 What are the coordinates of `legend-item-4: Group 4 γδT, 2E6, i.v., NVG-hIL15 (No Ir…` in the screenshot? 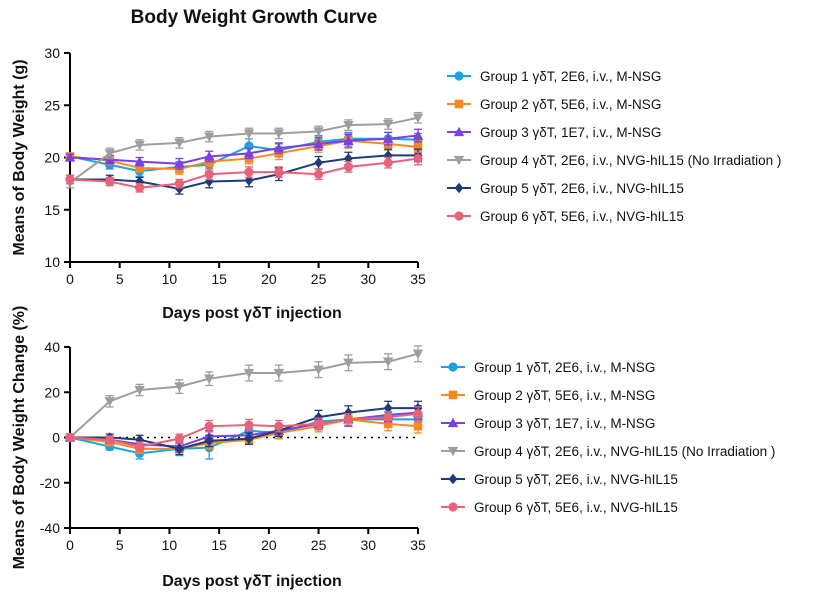 It's located at (614, 160).